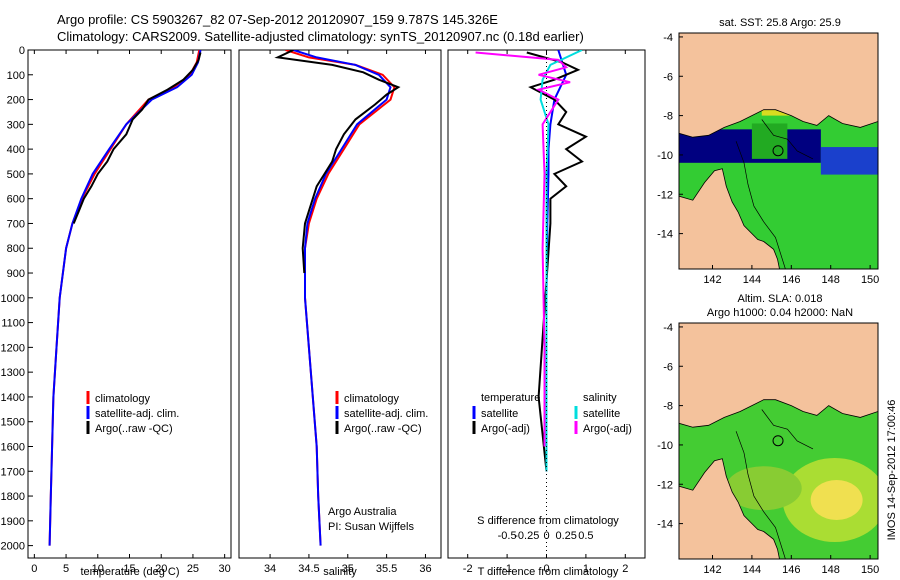 This screenshot has width=900, height=580. I want to click on depth-tick-label: 2000, so click(13, 547).